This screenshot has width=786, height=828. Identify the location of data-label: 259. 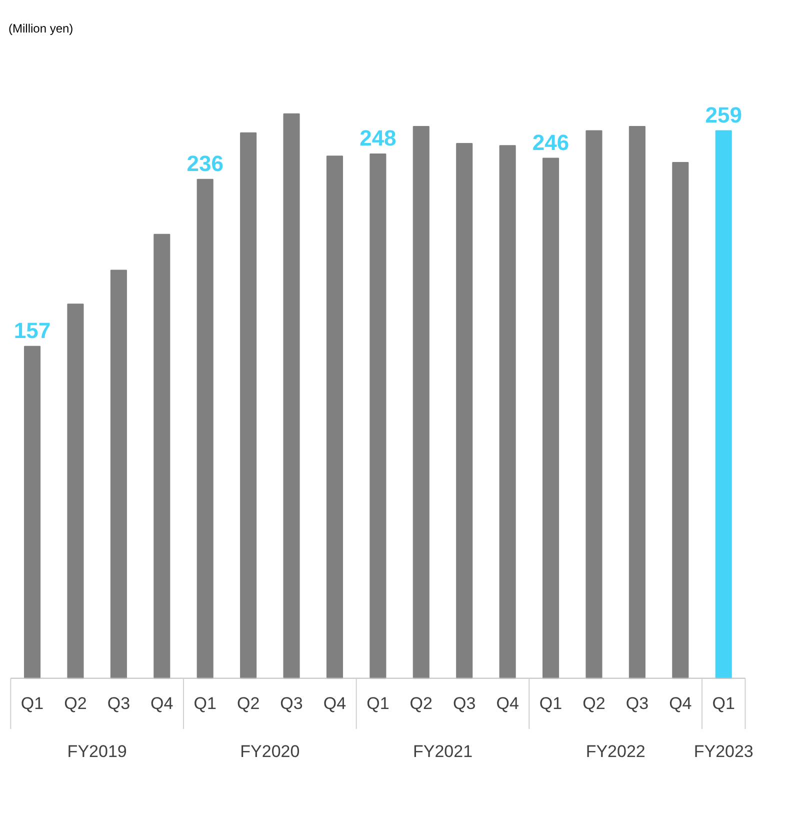
(723, 115).